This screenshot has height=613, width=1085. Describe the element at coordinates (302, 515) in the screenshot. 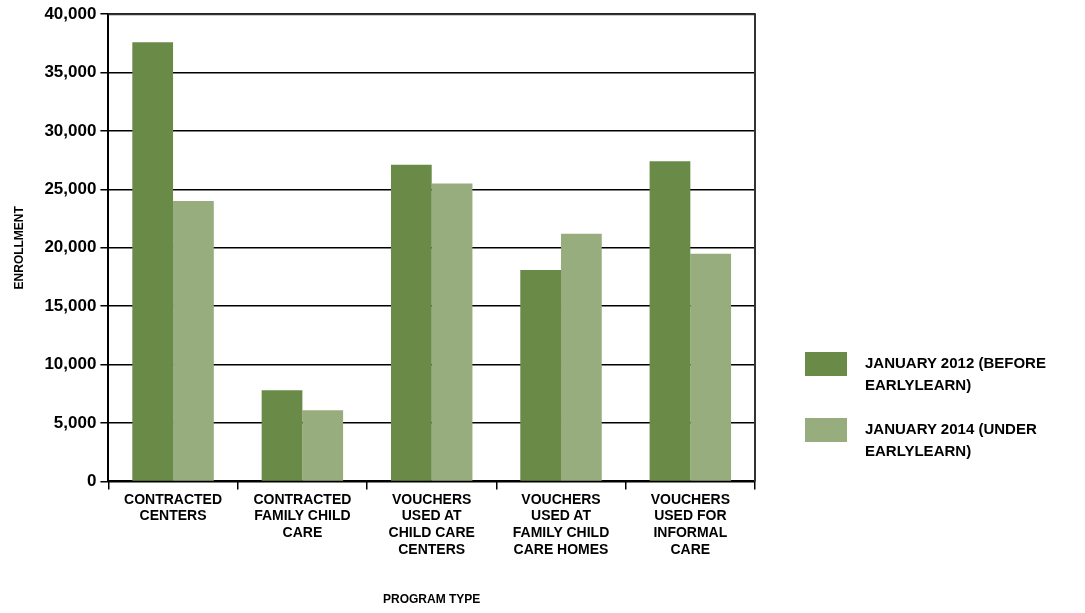

I see `x-tick-label: CONTRACTED FAMILY CHILD CARE` at that location.